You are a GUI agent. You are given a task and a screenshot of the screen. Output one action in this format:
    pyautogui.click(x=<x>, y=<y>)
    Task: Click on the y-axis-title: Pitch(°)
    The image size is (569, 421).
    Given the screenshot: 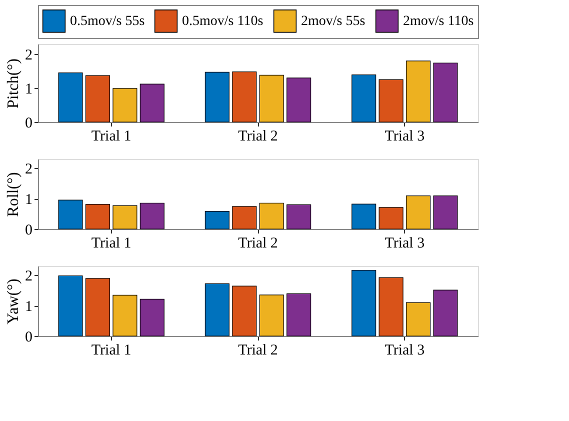 What is the action you would take?
    pyautogui.click(x=13, y=83)
    